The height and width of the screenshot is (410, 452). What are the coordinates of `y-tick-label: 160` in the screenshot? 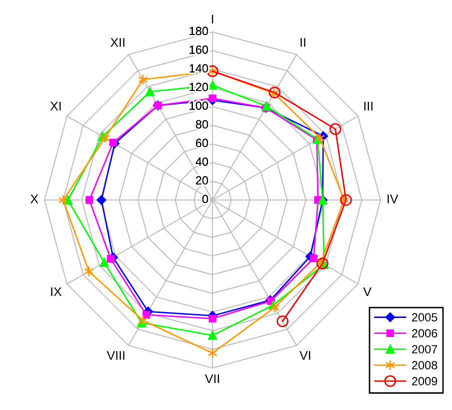 It's located at (199, 49).